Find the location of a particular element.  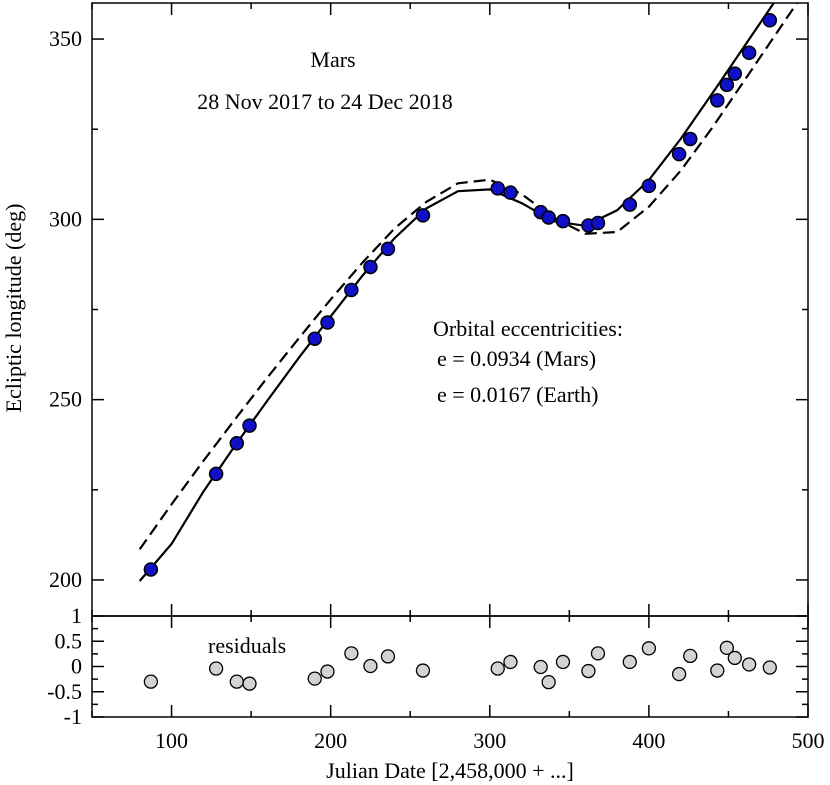

eccentricity-heading: Orbital eccentricities: is located at coordinates (528, 328).